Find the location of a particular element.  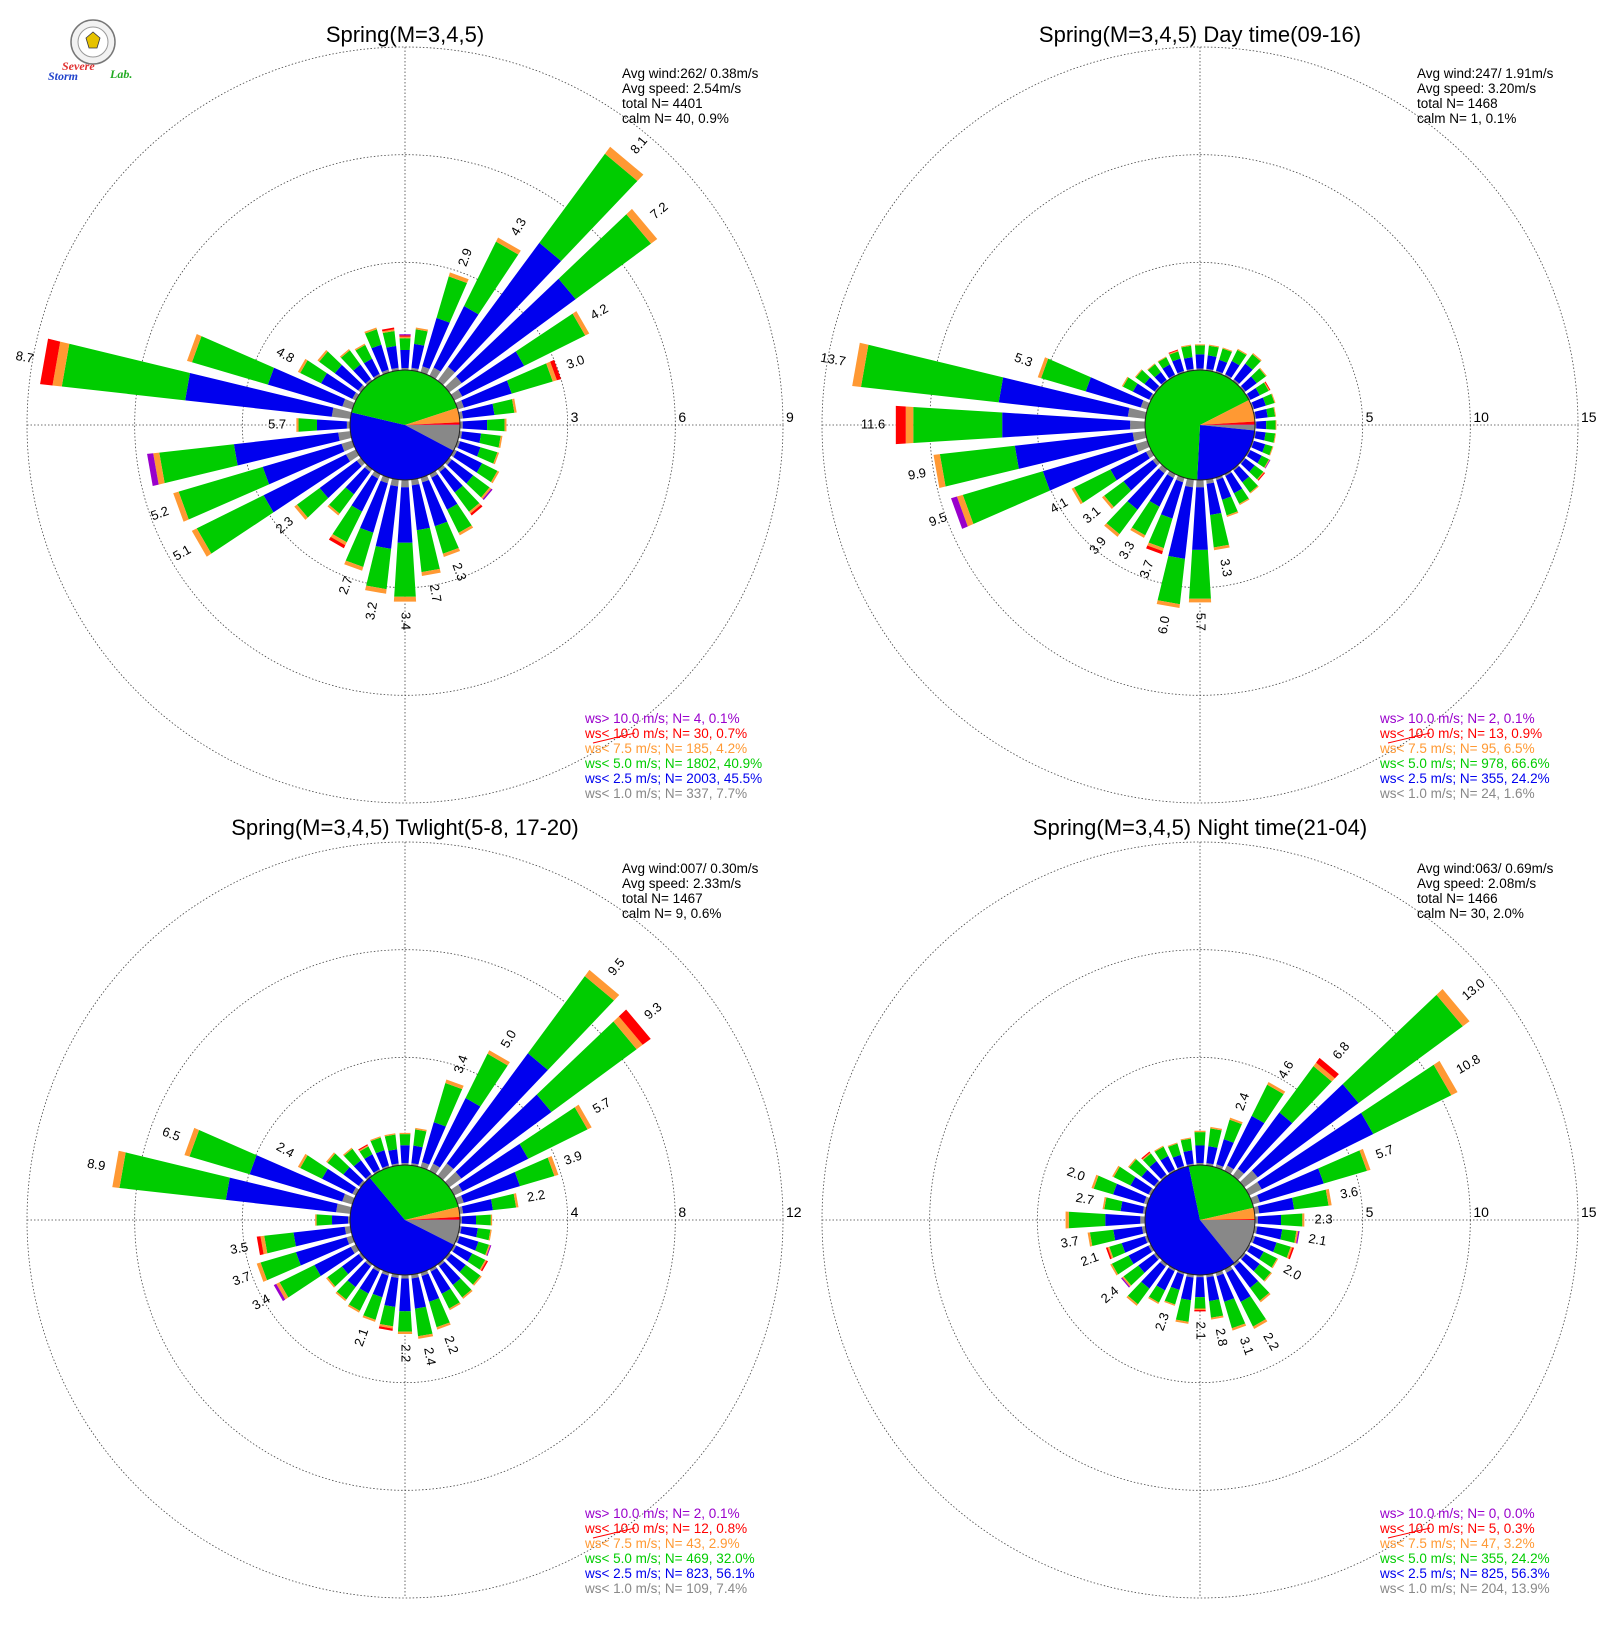

stat-line: Avg wind:262/ 0.38m/s is located at coordinates (690, 73).